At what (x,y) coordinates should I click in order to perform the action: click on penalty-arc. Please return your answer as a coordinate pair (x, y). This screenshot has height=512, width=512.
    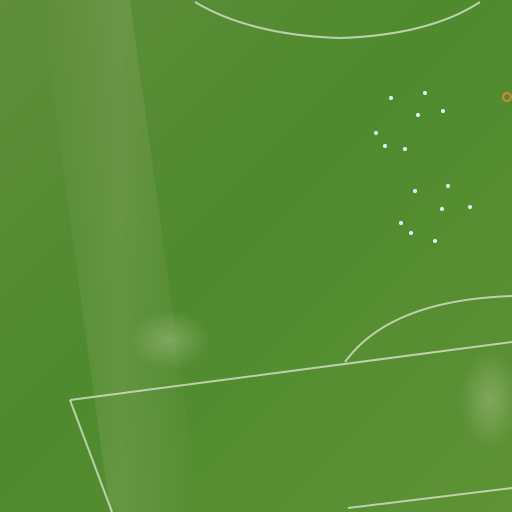
    Looking at the image, I should click on (428, 329).